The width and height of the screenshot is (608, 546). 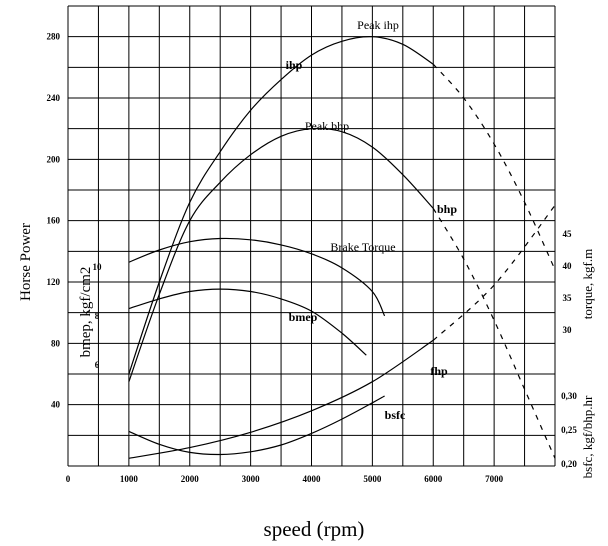 I want to click on y-tick-label-horse-power: 40, so click(x=56, y=405).